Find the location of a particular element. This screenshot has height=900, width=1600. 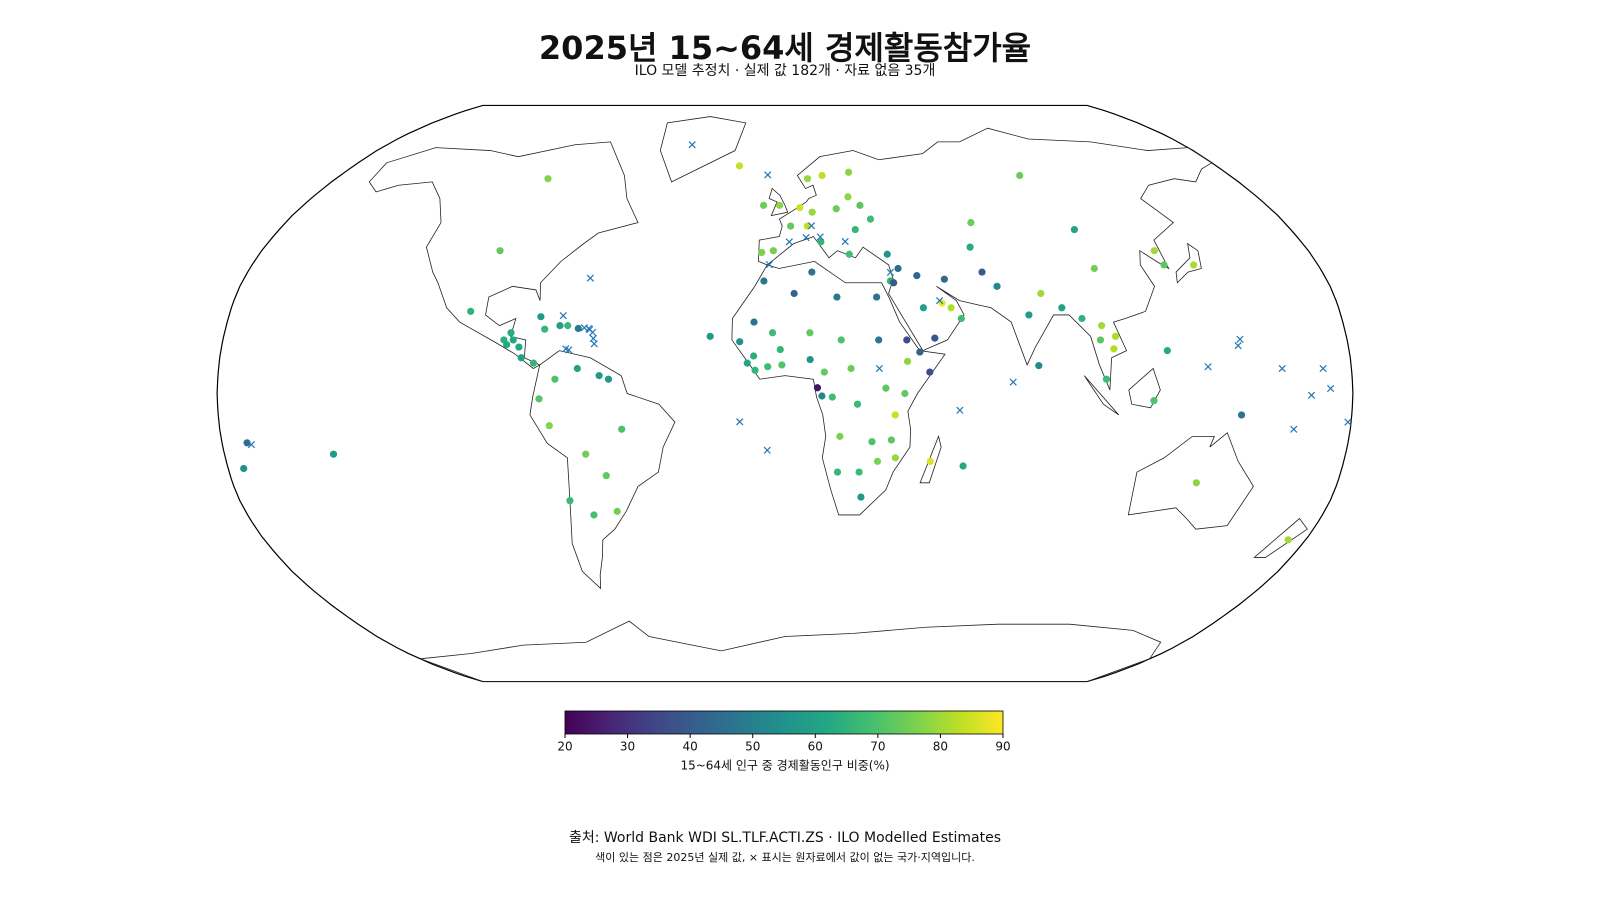

colorbar-tick-label: 70 is located at coordinates (877, 747).